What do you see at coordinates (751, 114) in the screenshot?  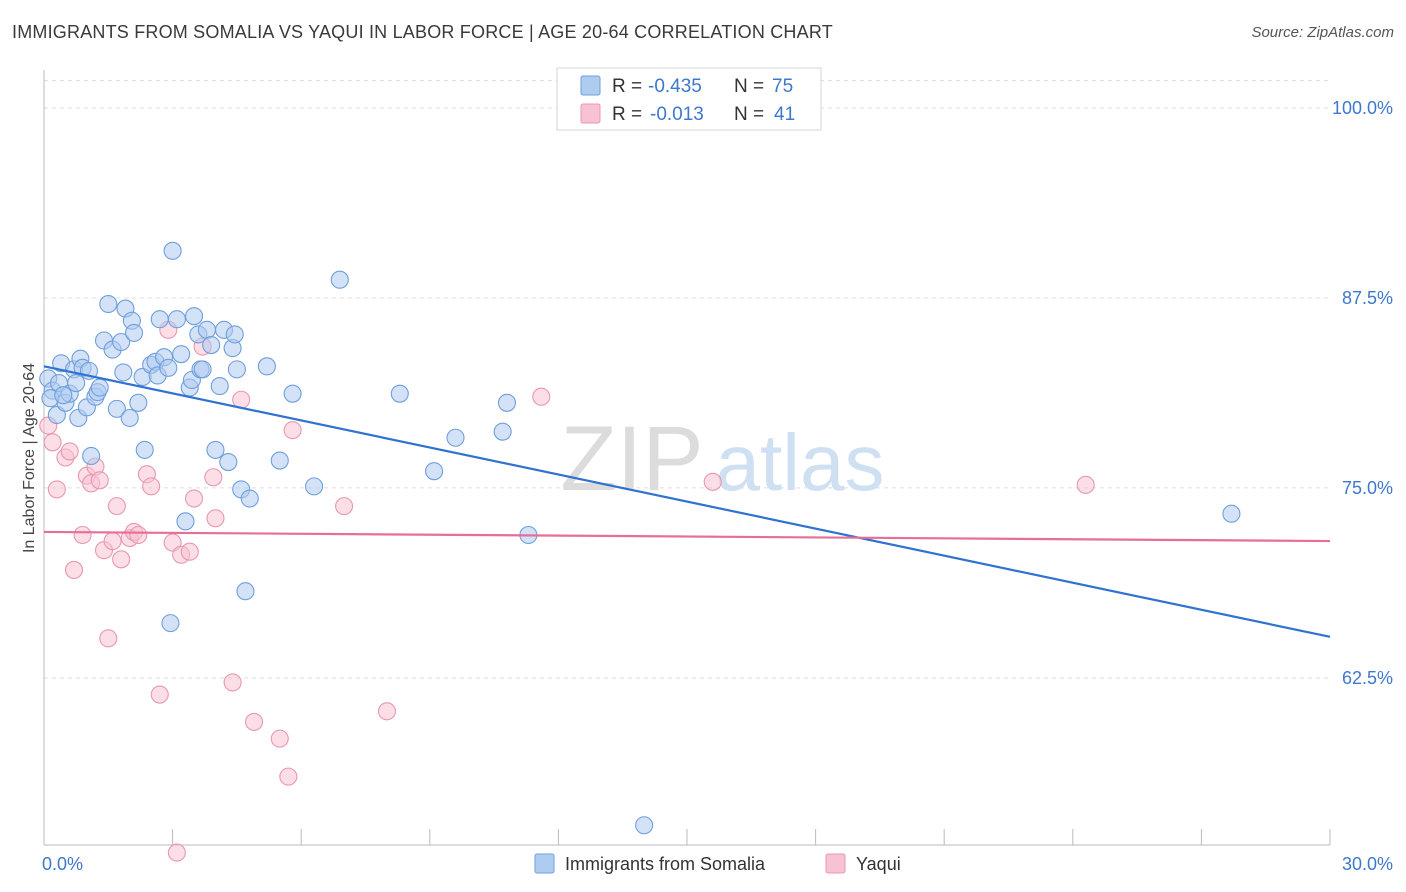 I see `legend-n-label-yaqui: N =` at bounding box center [751, 114].